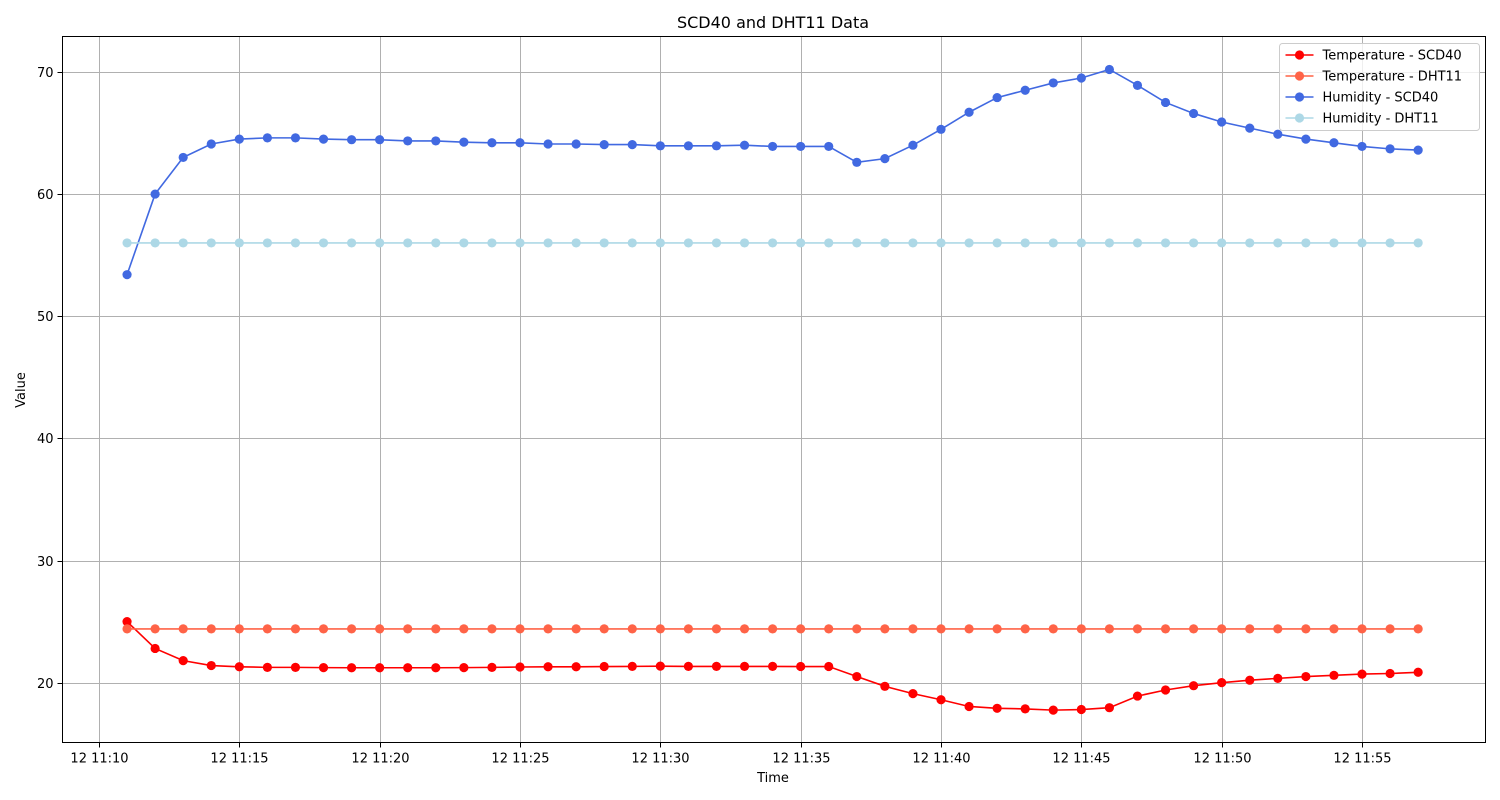 The height and width of the screenshot is (800, 1500). I want to click on legend-box, so click(1379, 87).